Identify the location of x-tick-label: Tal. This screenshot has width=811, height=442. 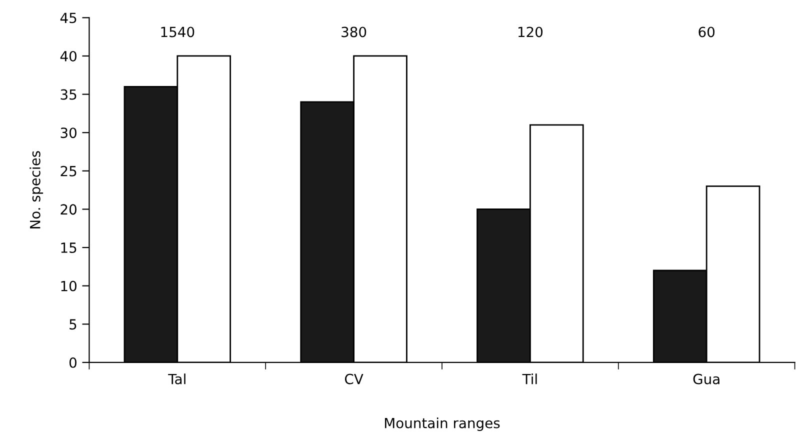
(177, 379).